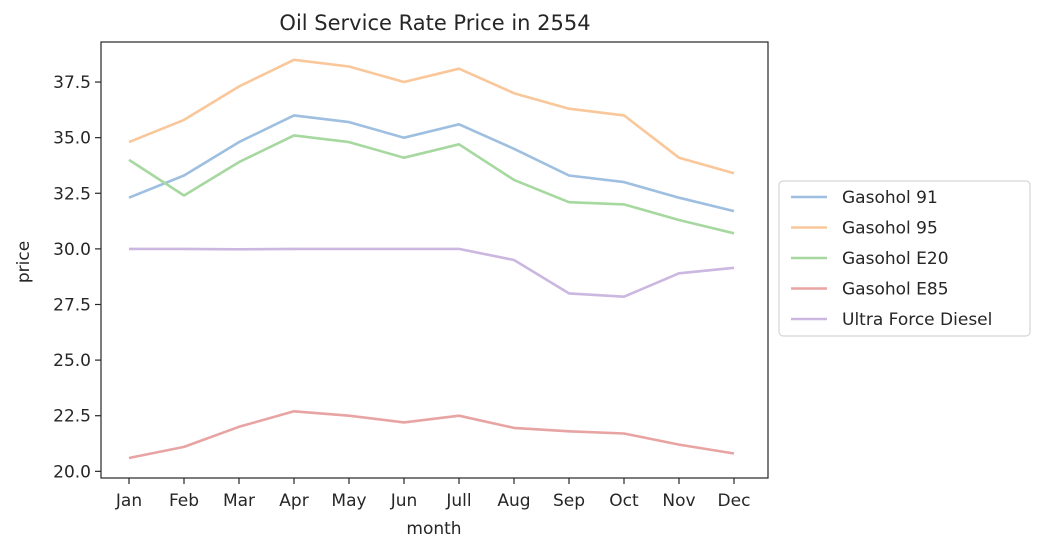 This screenshot has height=546, width=1054. What do you see at coordinates (734, 501) in the screenshot?
I see `x-tick-label: Dec` at bounding box center [734, 501].